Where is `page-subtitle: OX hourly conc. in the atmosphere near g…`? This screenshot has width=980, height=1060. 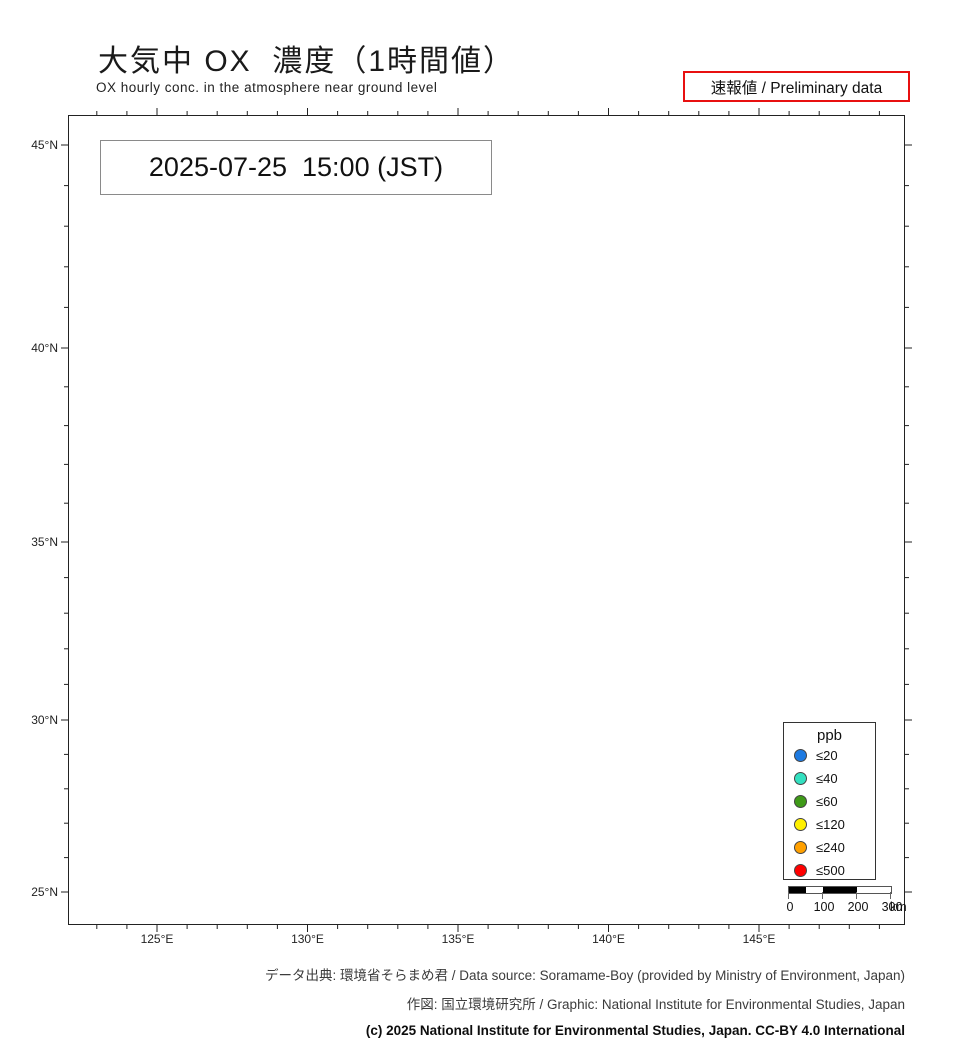
page-subtitle: OX hourly conc. in the atmosphere near g… is located at coordinates (267, 87).